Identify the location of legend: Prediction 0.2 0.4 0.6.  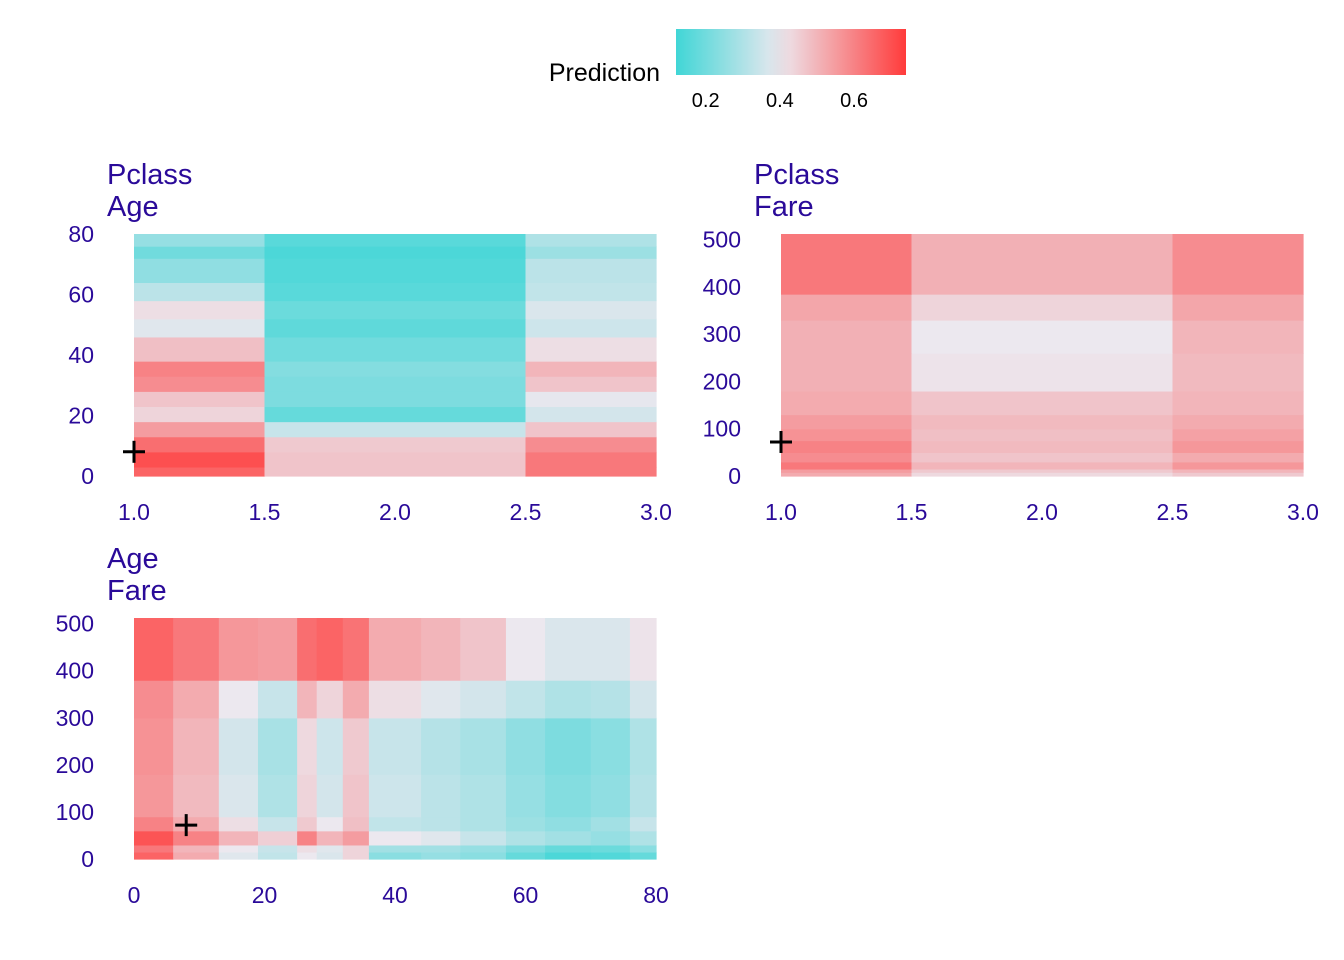
(727, 70).